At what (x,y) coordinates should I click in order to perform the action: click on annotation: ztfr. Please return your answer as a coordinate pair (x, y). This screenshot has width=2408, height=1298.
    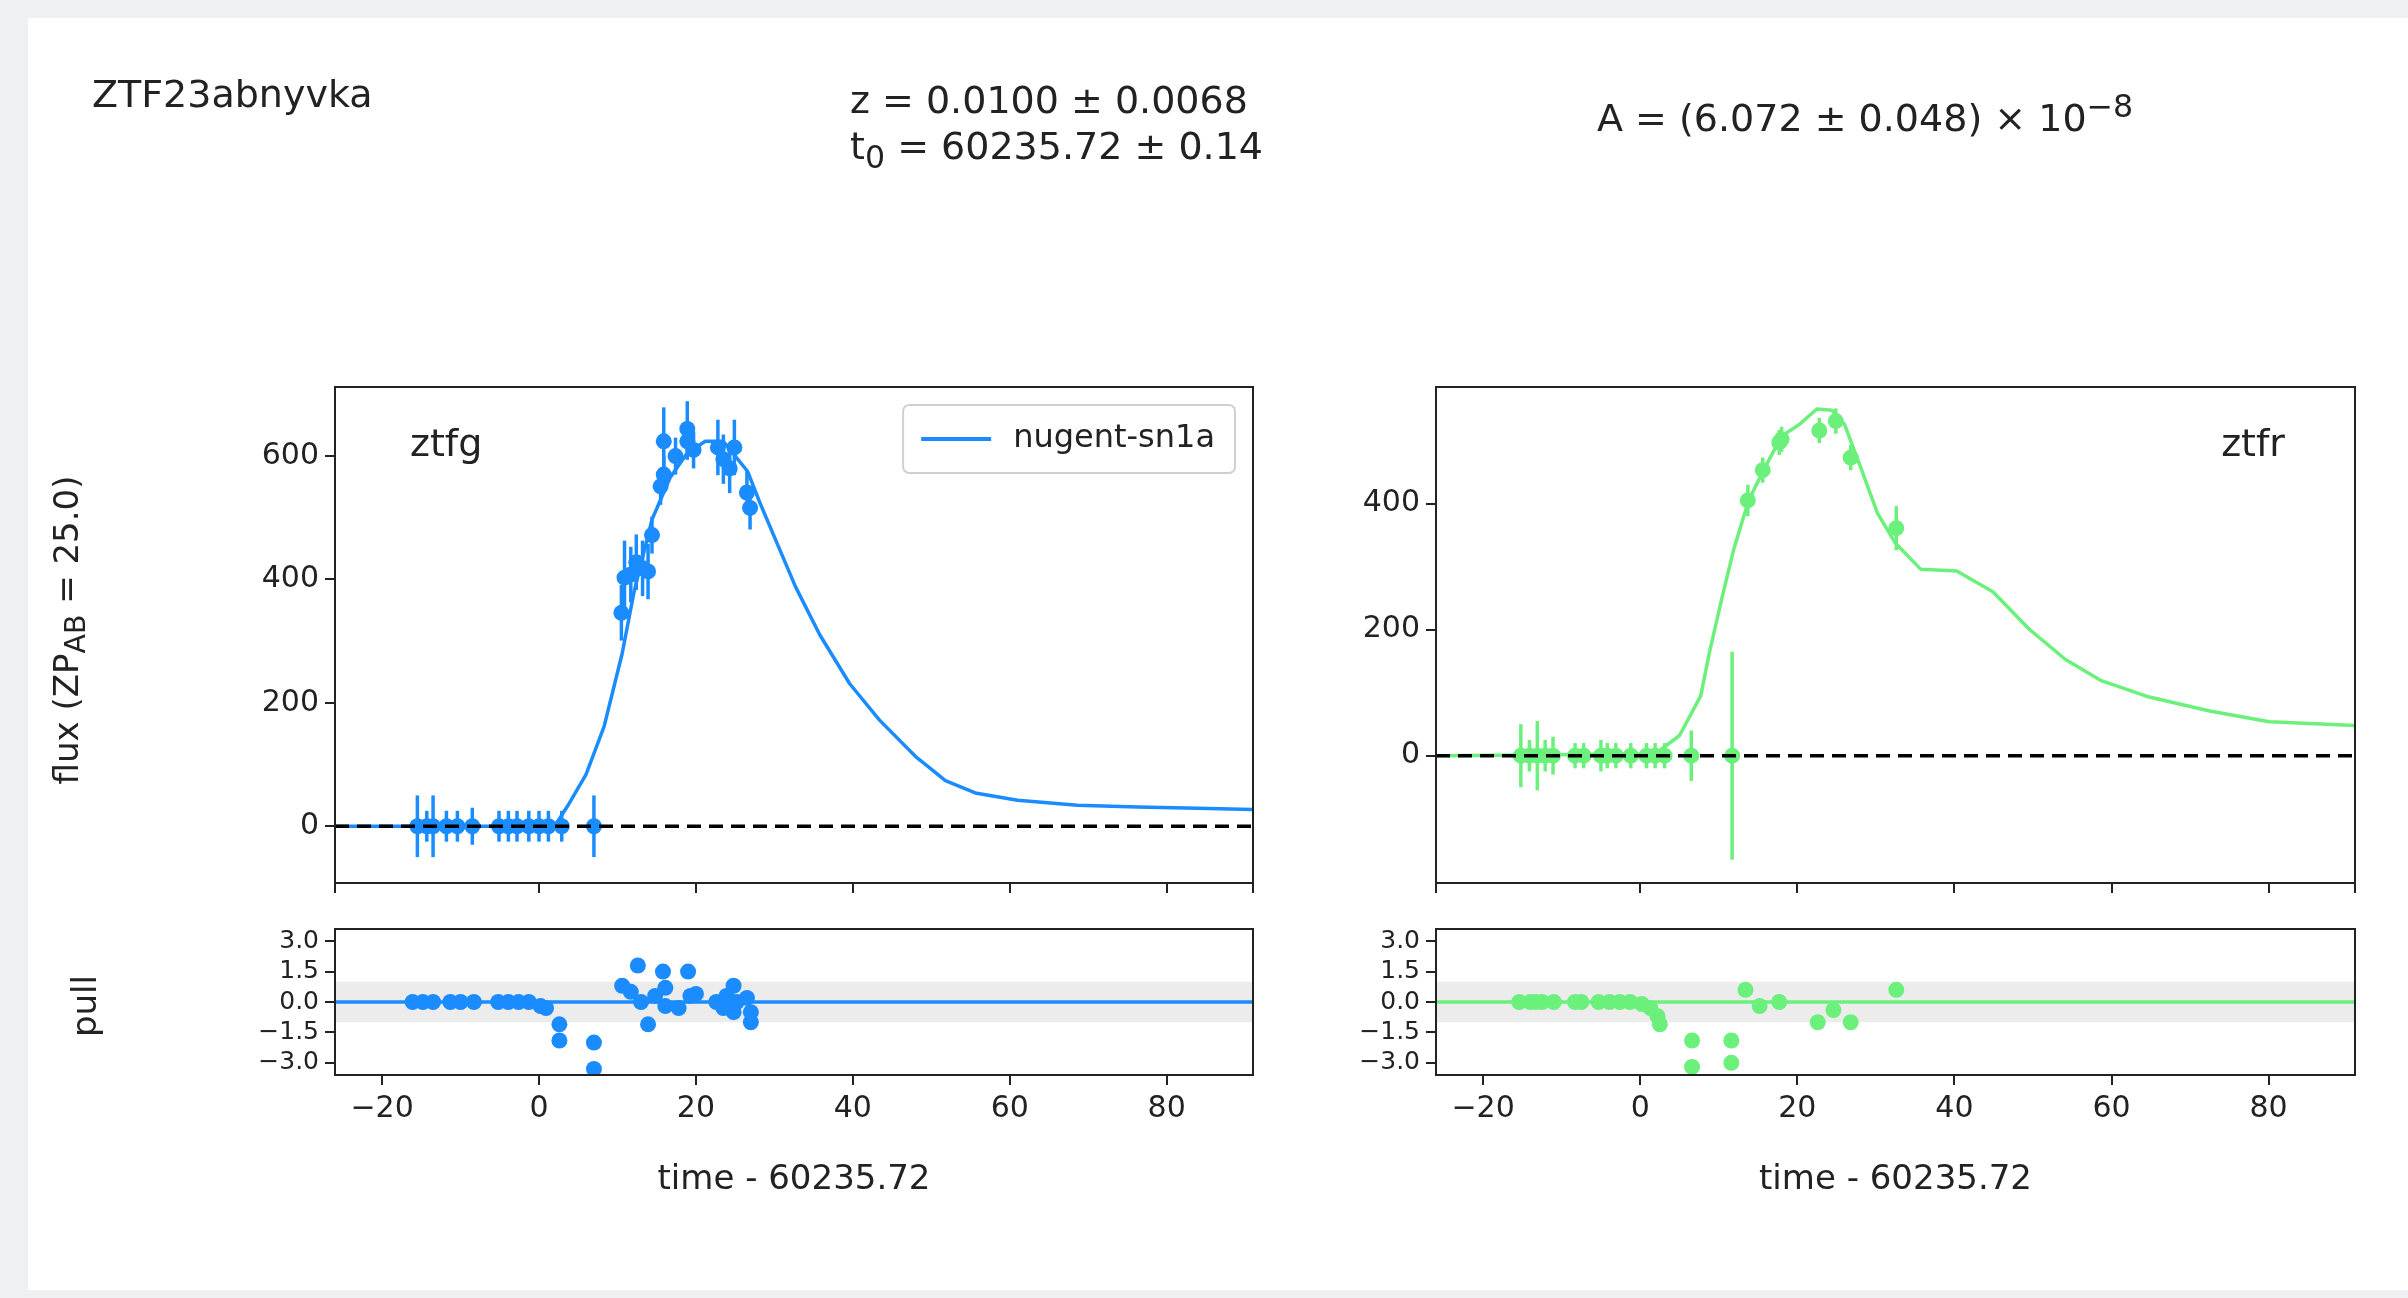
    Looking at the image, I should click on (2253, 442).